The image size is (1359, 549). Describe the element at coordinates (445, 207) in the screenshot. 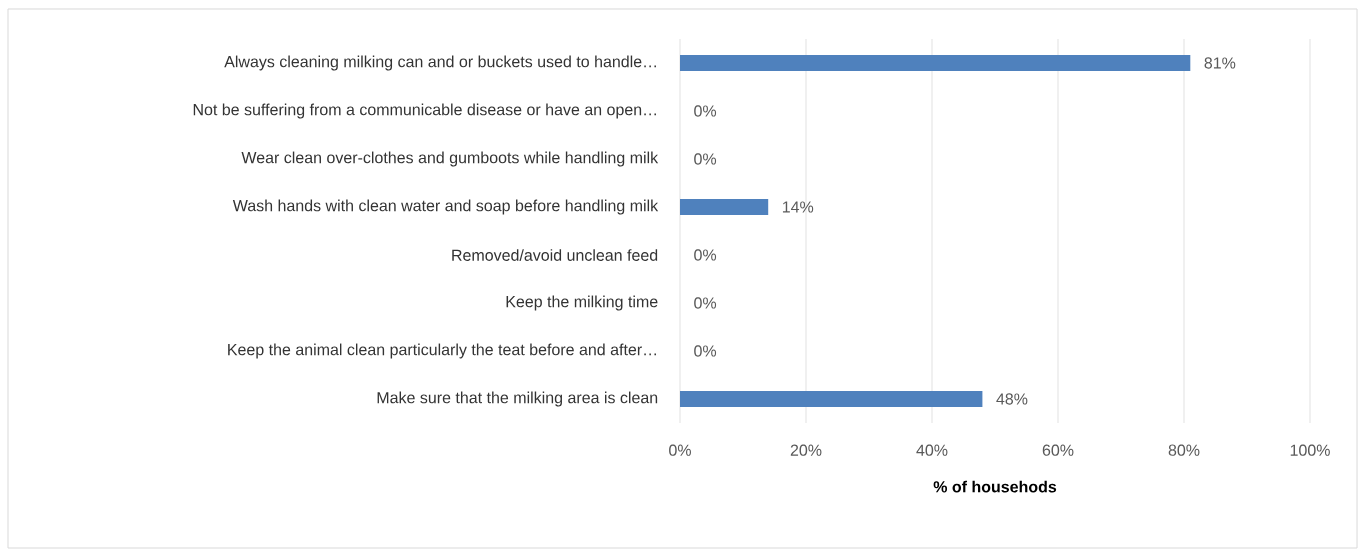

I see `y-tick-label: Wash hands with clean water and soap before handling milk` at that location.